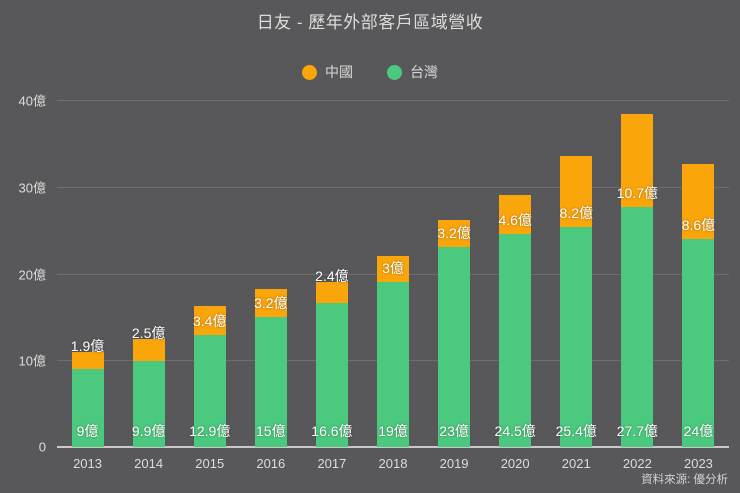 The height and width of the screenshot is (493, 740). I want to click on bar-label-china: 2.5億, so click(148, 333).